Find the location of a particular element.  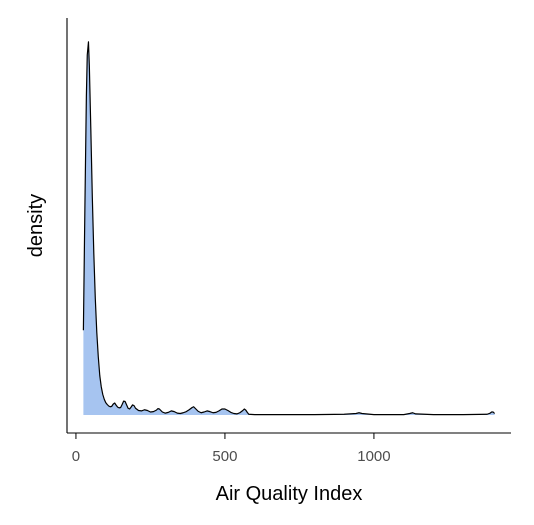

x-axis-ticks: 0 500 1000 is located at coordinates (231, 449).